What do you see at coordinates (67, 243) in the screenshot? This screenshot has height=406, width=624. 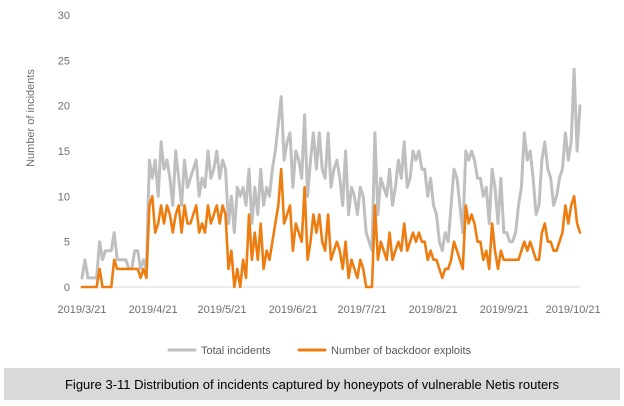 I see `y-tick-label: 5` at bounding box center [67, 243].